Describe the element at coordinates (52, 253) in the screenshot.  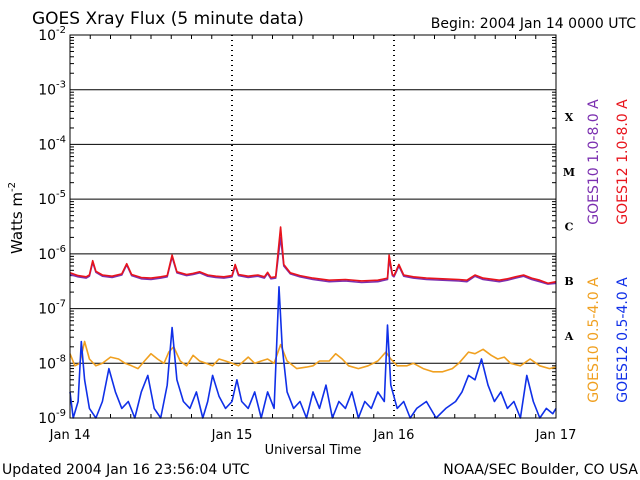
I see `y-tick-label: 10⁻⁶` at that location.